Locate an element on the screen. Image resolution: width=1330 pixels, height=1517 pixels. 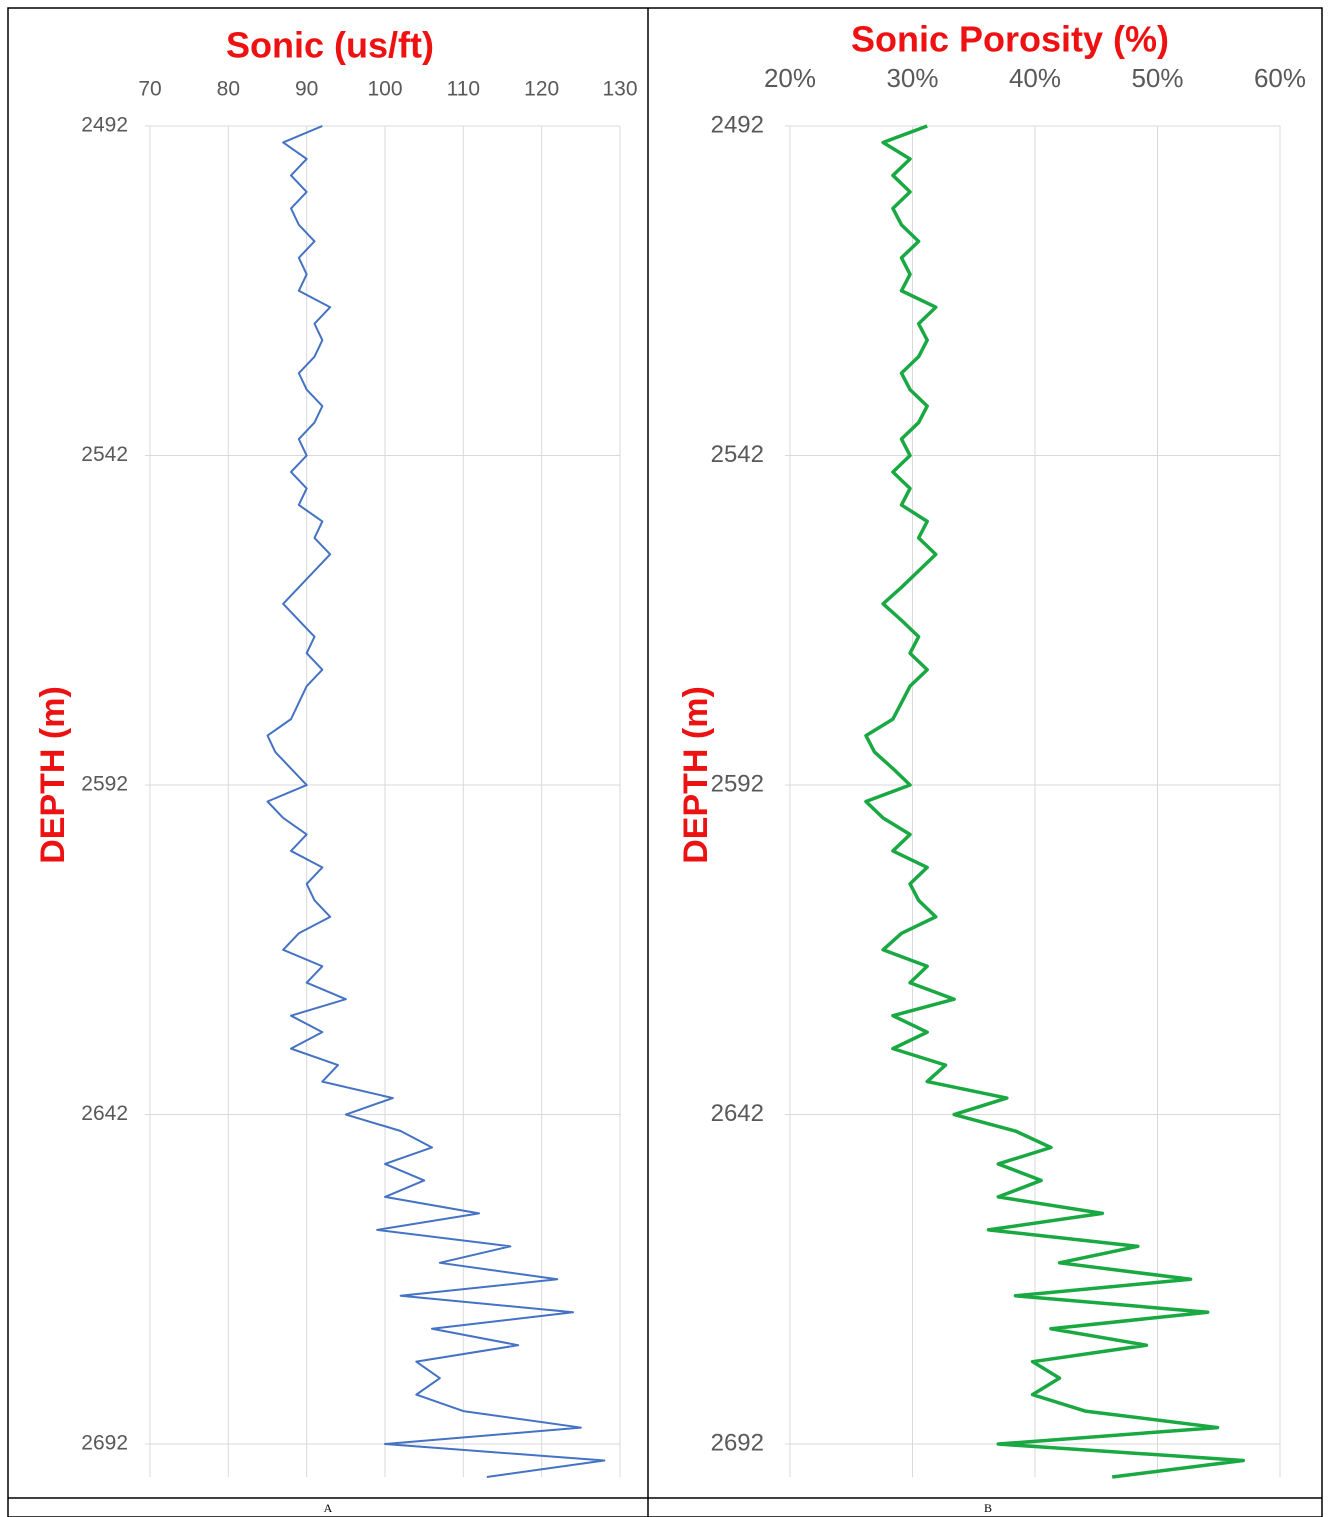
x-tick-label: 20% is located at coordinates (790, 78).